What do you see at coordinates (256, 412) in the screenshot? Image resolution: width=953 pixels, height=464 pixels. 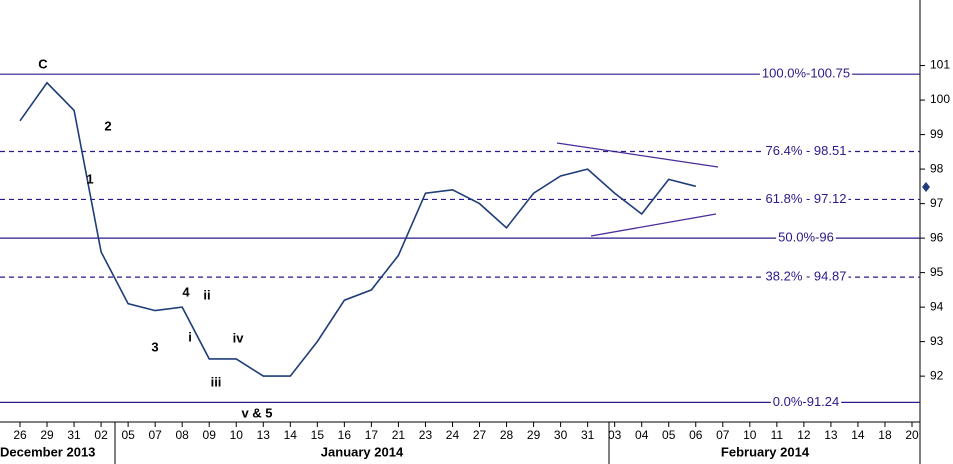 I see `wave-label: v & 5` at bounding box center [256, 412].